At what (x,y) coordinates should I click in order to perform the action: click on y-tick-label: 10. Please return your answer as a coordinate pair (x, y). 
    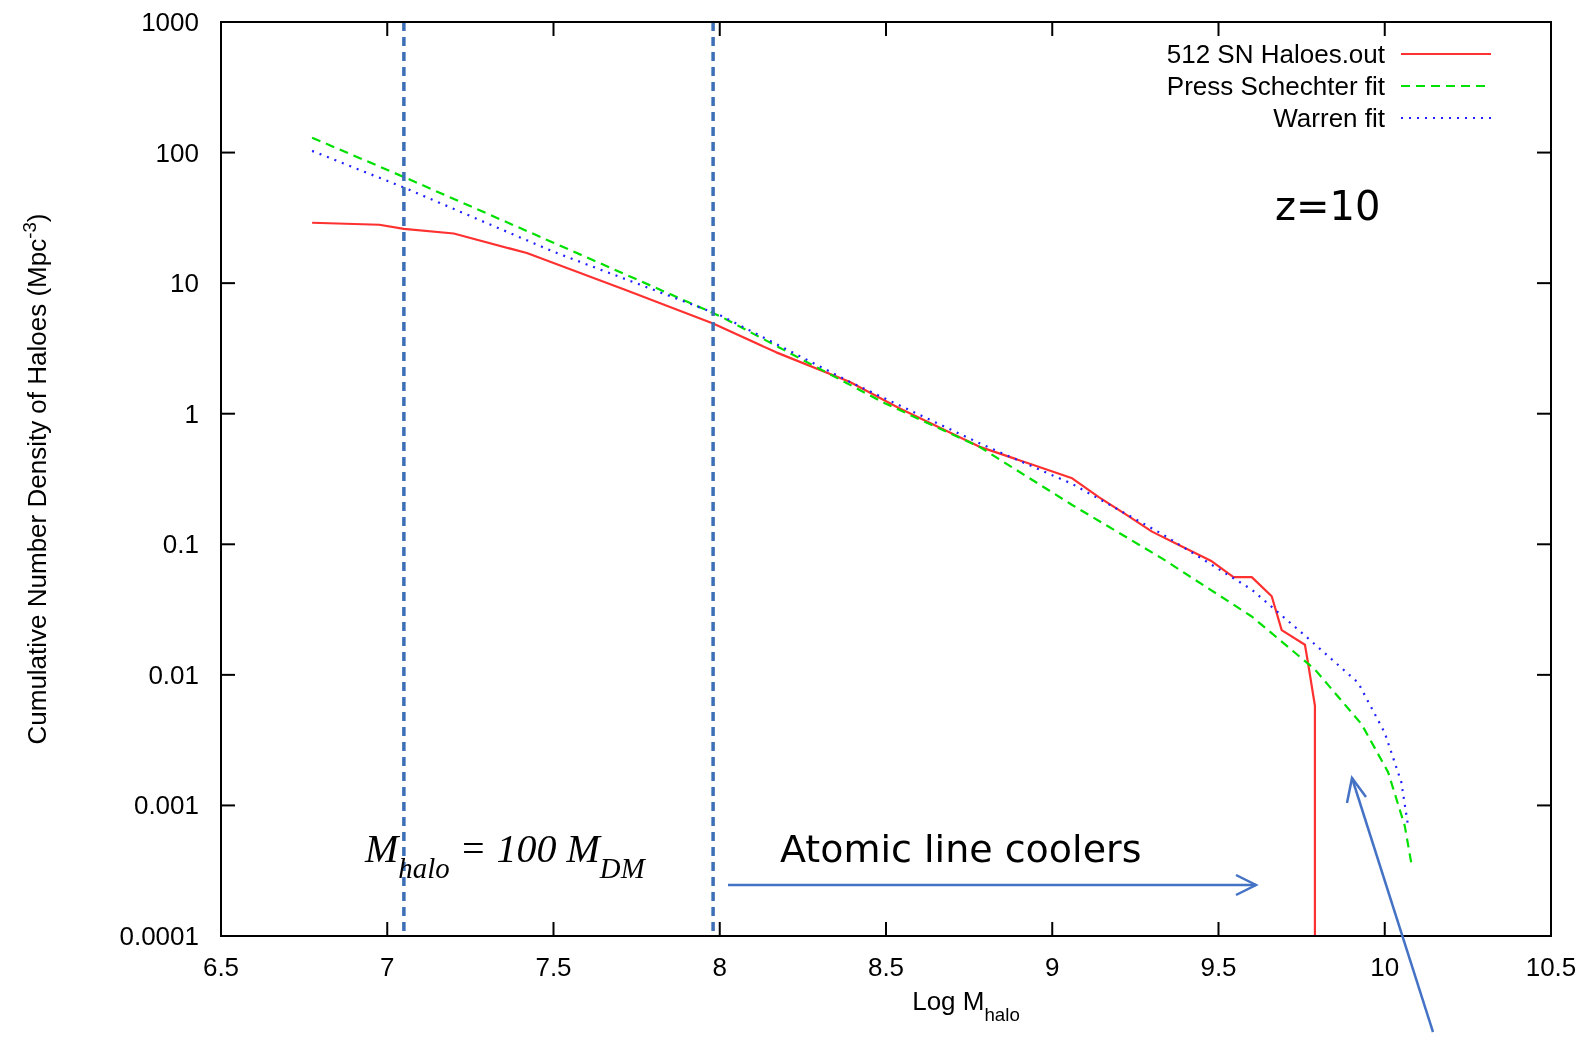
    Looking at the image, I should click on (184, 283).